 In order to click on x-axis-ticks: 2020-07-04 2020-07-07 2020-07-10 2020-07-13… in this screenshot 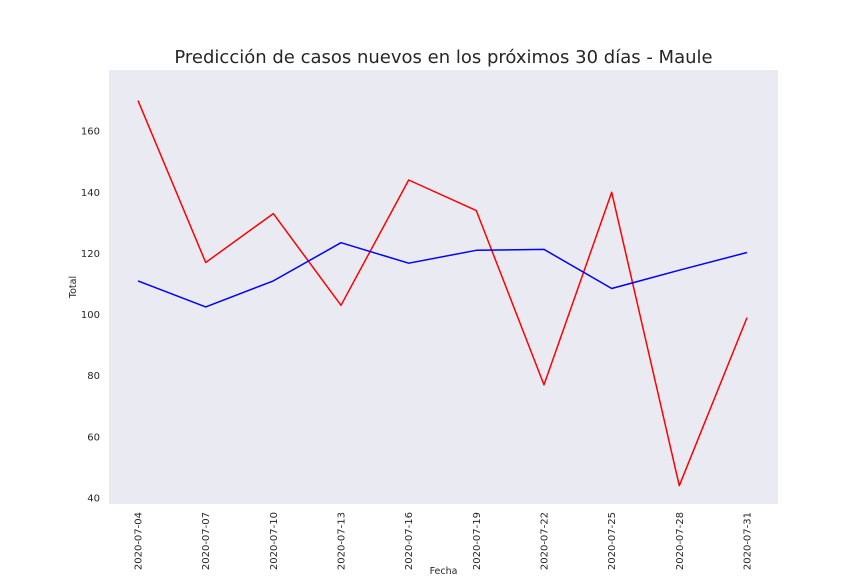, I will do `click(444, 541)`.